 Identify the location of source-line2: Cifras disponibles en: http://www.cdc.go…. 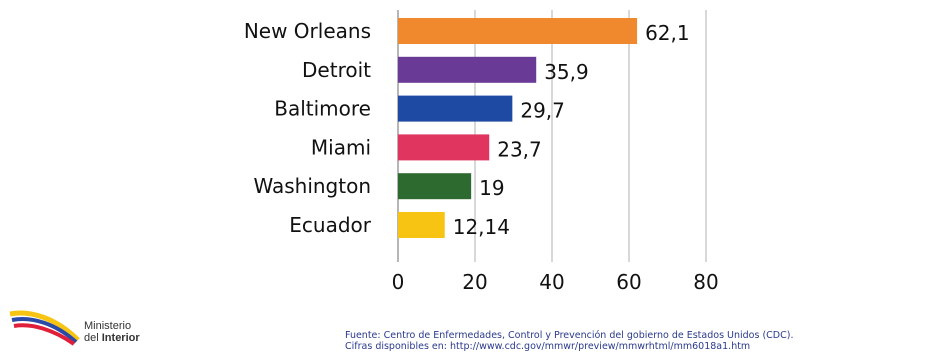
(548, 346).